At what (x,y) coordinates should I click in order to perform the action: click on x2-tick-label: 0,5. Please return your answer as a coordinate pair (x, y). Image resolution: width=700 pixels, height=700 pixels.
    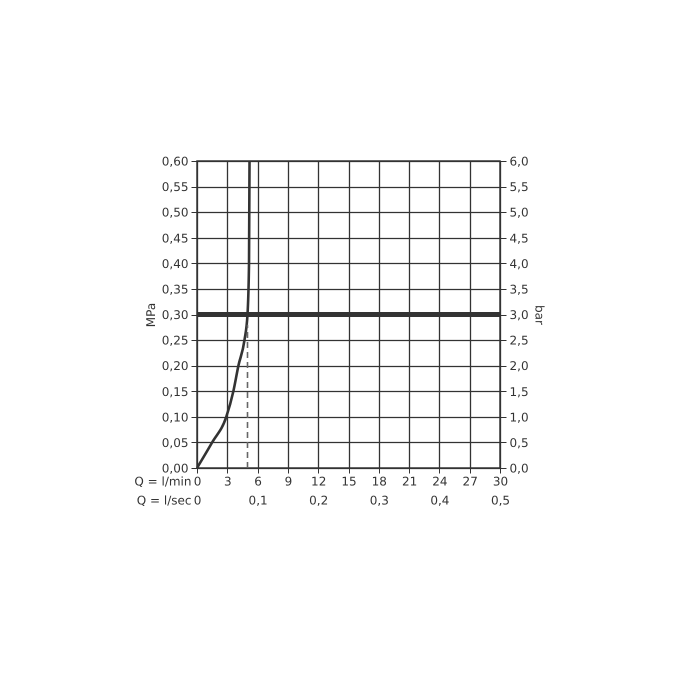
    Looking at the image, I should click on (500, 501).